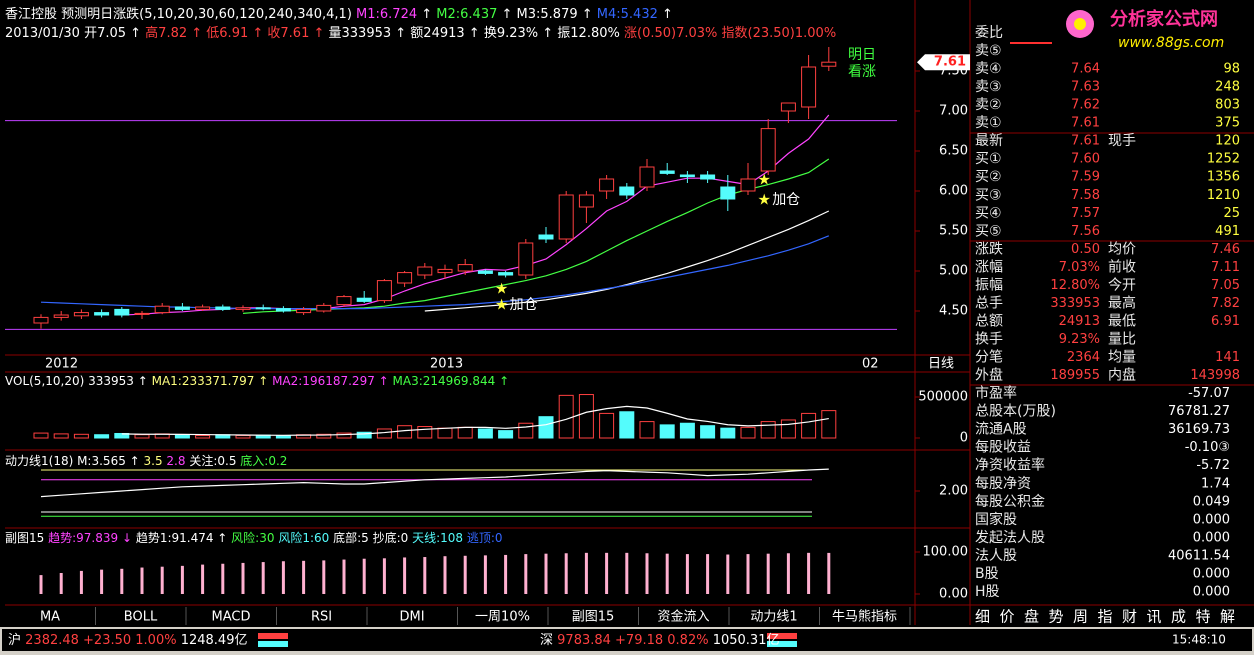 The image size is (1254, 655). What do you see at coordinates (231, 617) in the screenshot?
I see `tab: MACD` at bounding box center [231, 617].